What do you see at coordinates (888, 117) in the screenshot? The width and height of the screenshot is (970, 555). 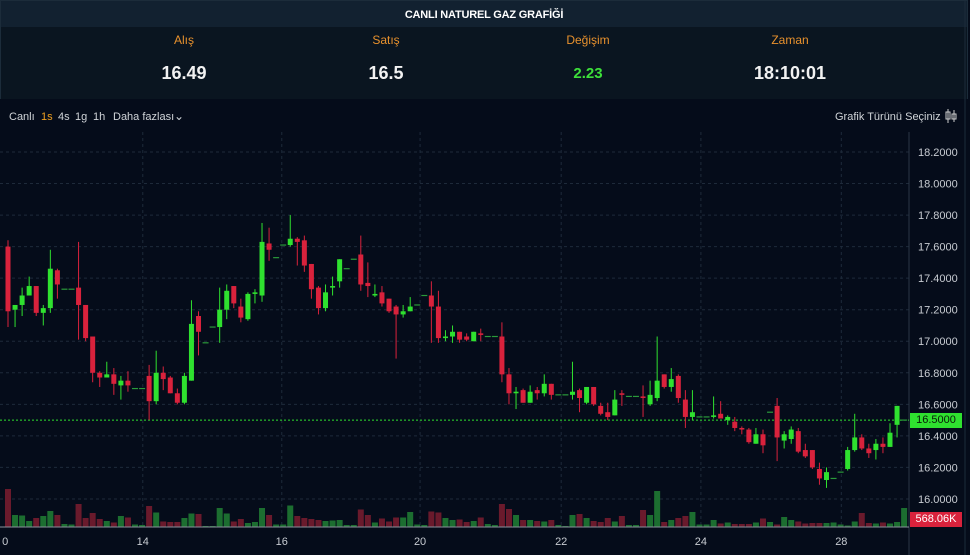 I see `chart-type-button: Grafik Türünü Seçiniz` at bounding box center [888, 117].